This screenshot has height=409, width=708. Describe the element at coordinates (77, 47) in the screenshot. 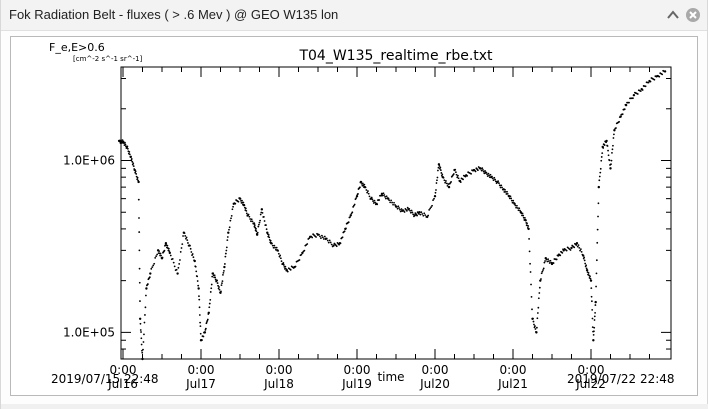

I see `y-axis-label: F_e,E>0.6` at that location.